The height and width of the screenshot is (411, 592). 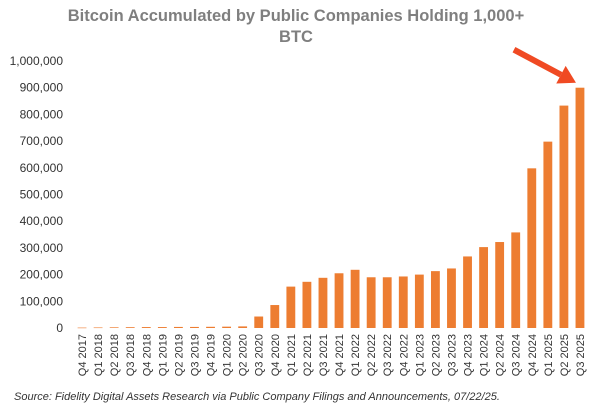 What do you see at coordinates (42, 275) in the screenshot?
I see `y-tick-label: 200,000` at bounding box center [42, 275].